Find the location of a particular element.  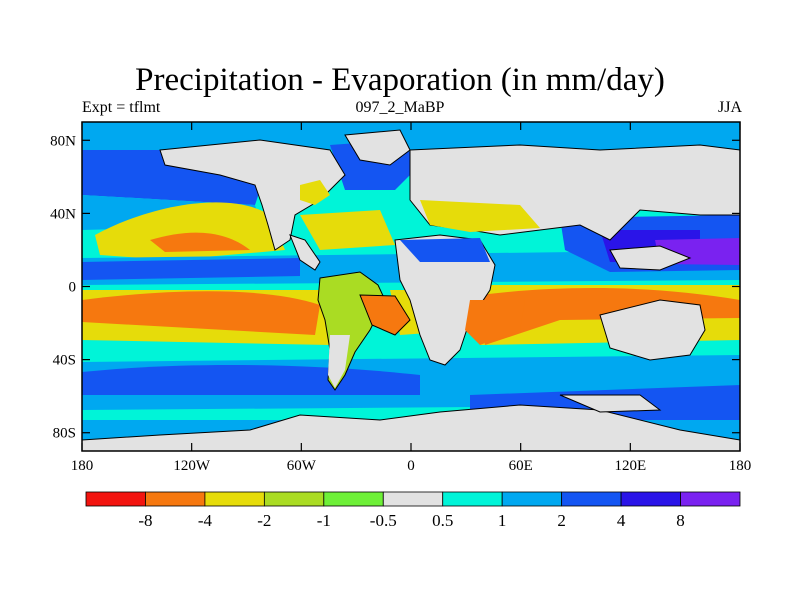

north-america is located at coordinates (252, 195).